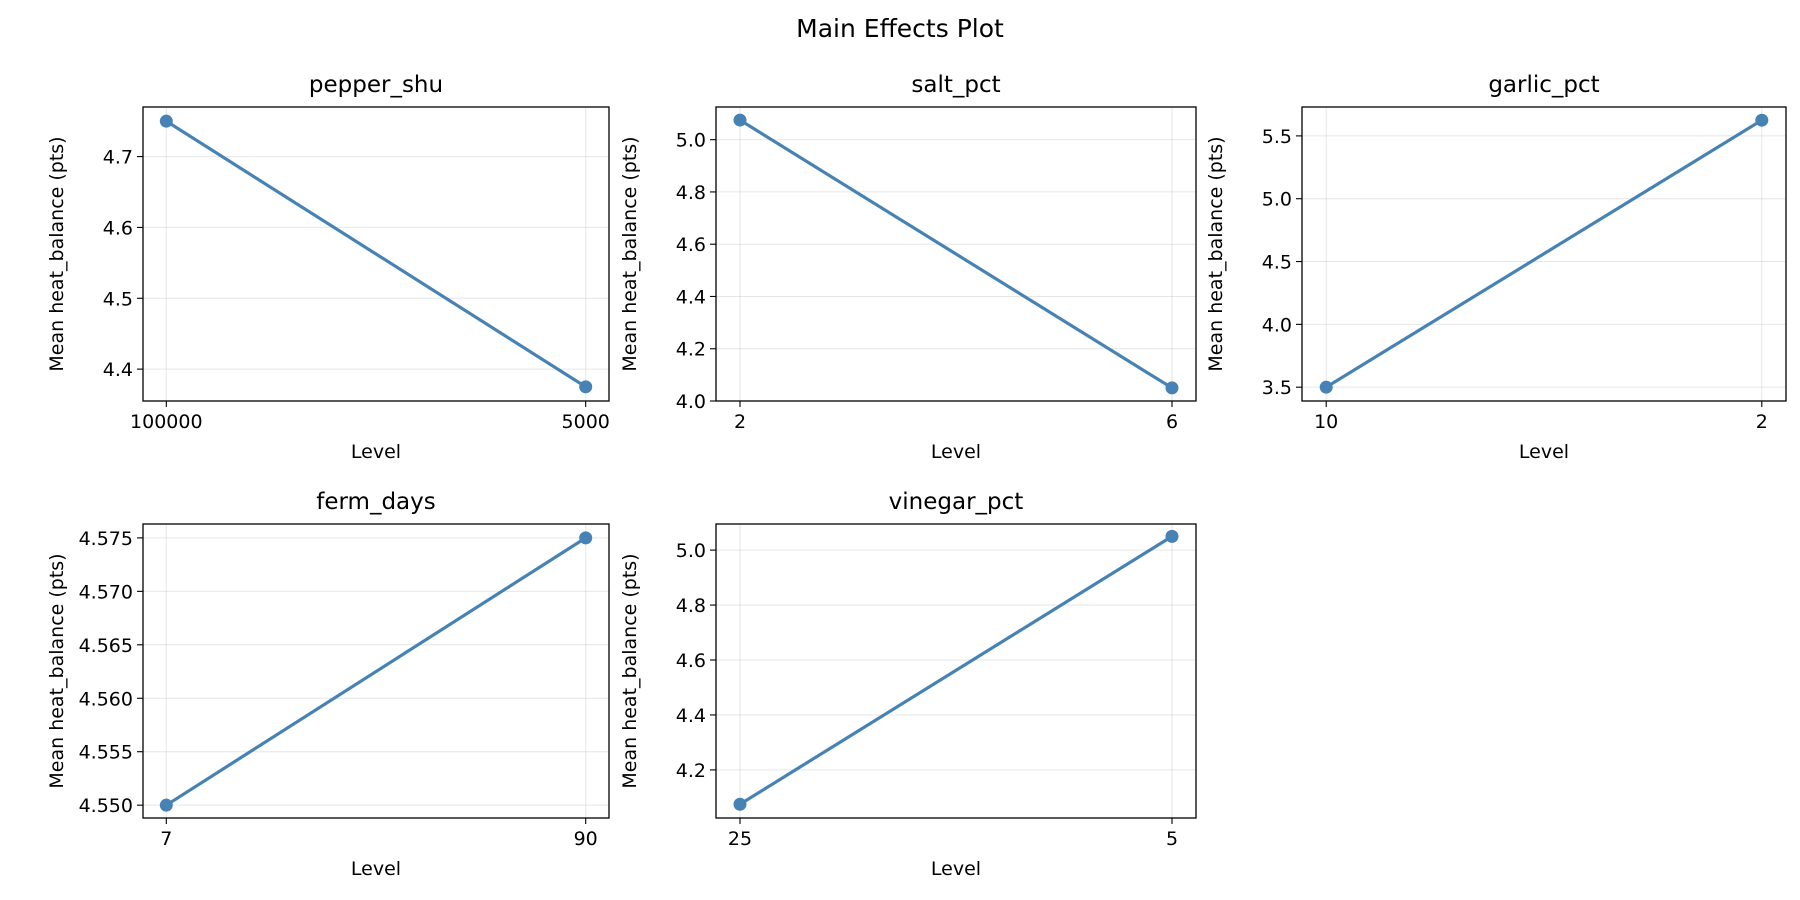  What do you see at coordinates (586, 422) in the screenshot?
I see `x-tick-label: 5000` at bounding box center [586, 422].